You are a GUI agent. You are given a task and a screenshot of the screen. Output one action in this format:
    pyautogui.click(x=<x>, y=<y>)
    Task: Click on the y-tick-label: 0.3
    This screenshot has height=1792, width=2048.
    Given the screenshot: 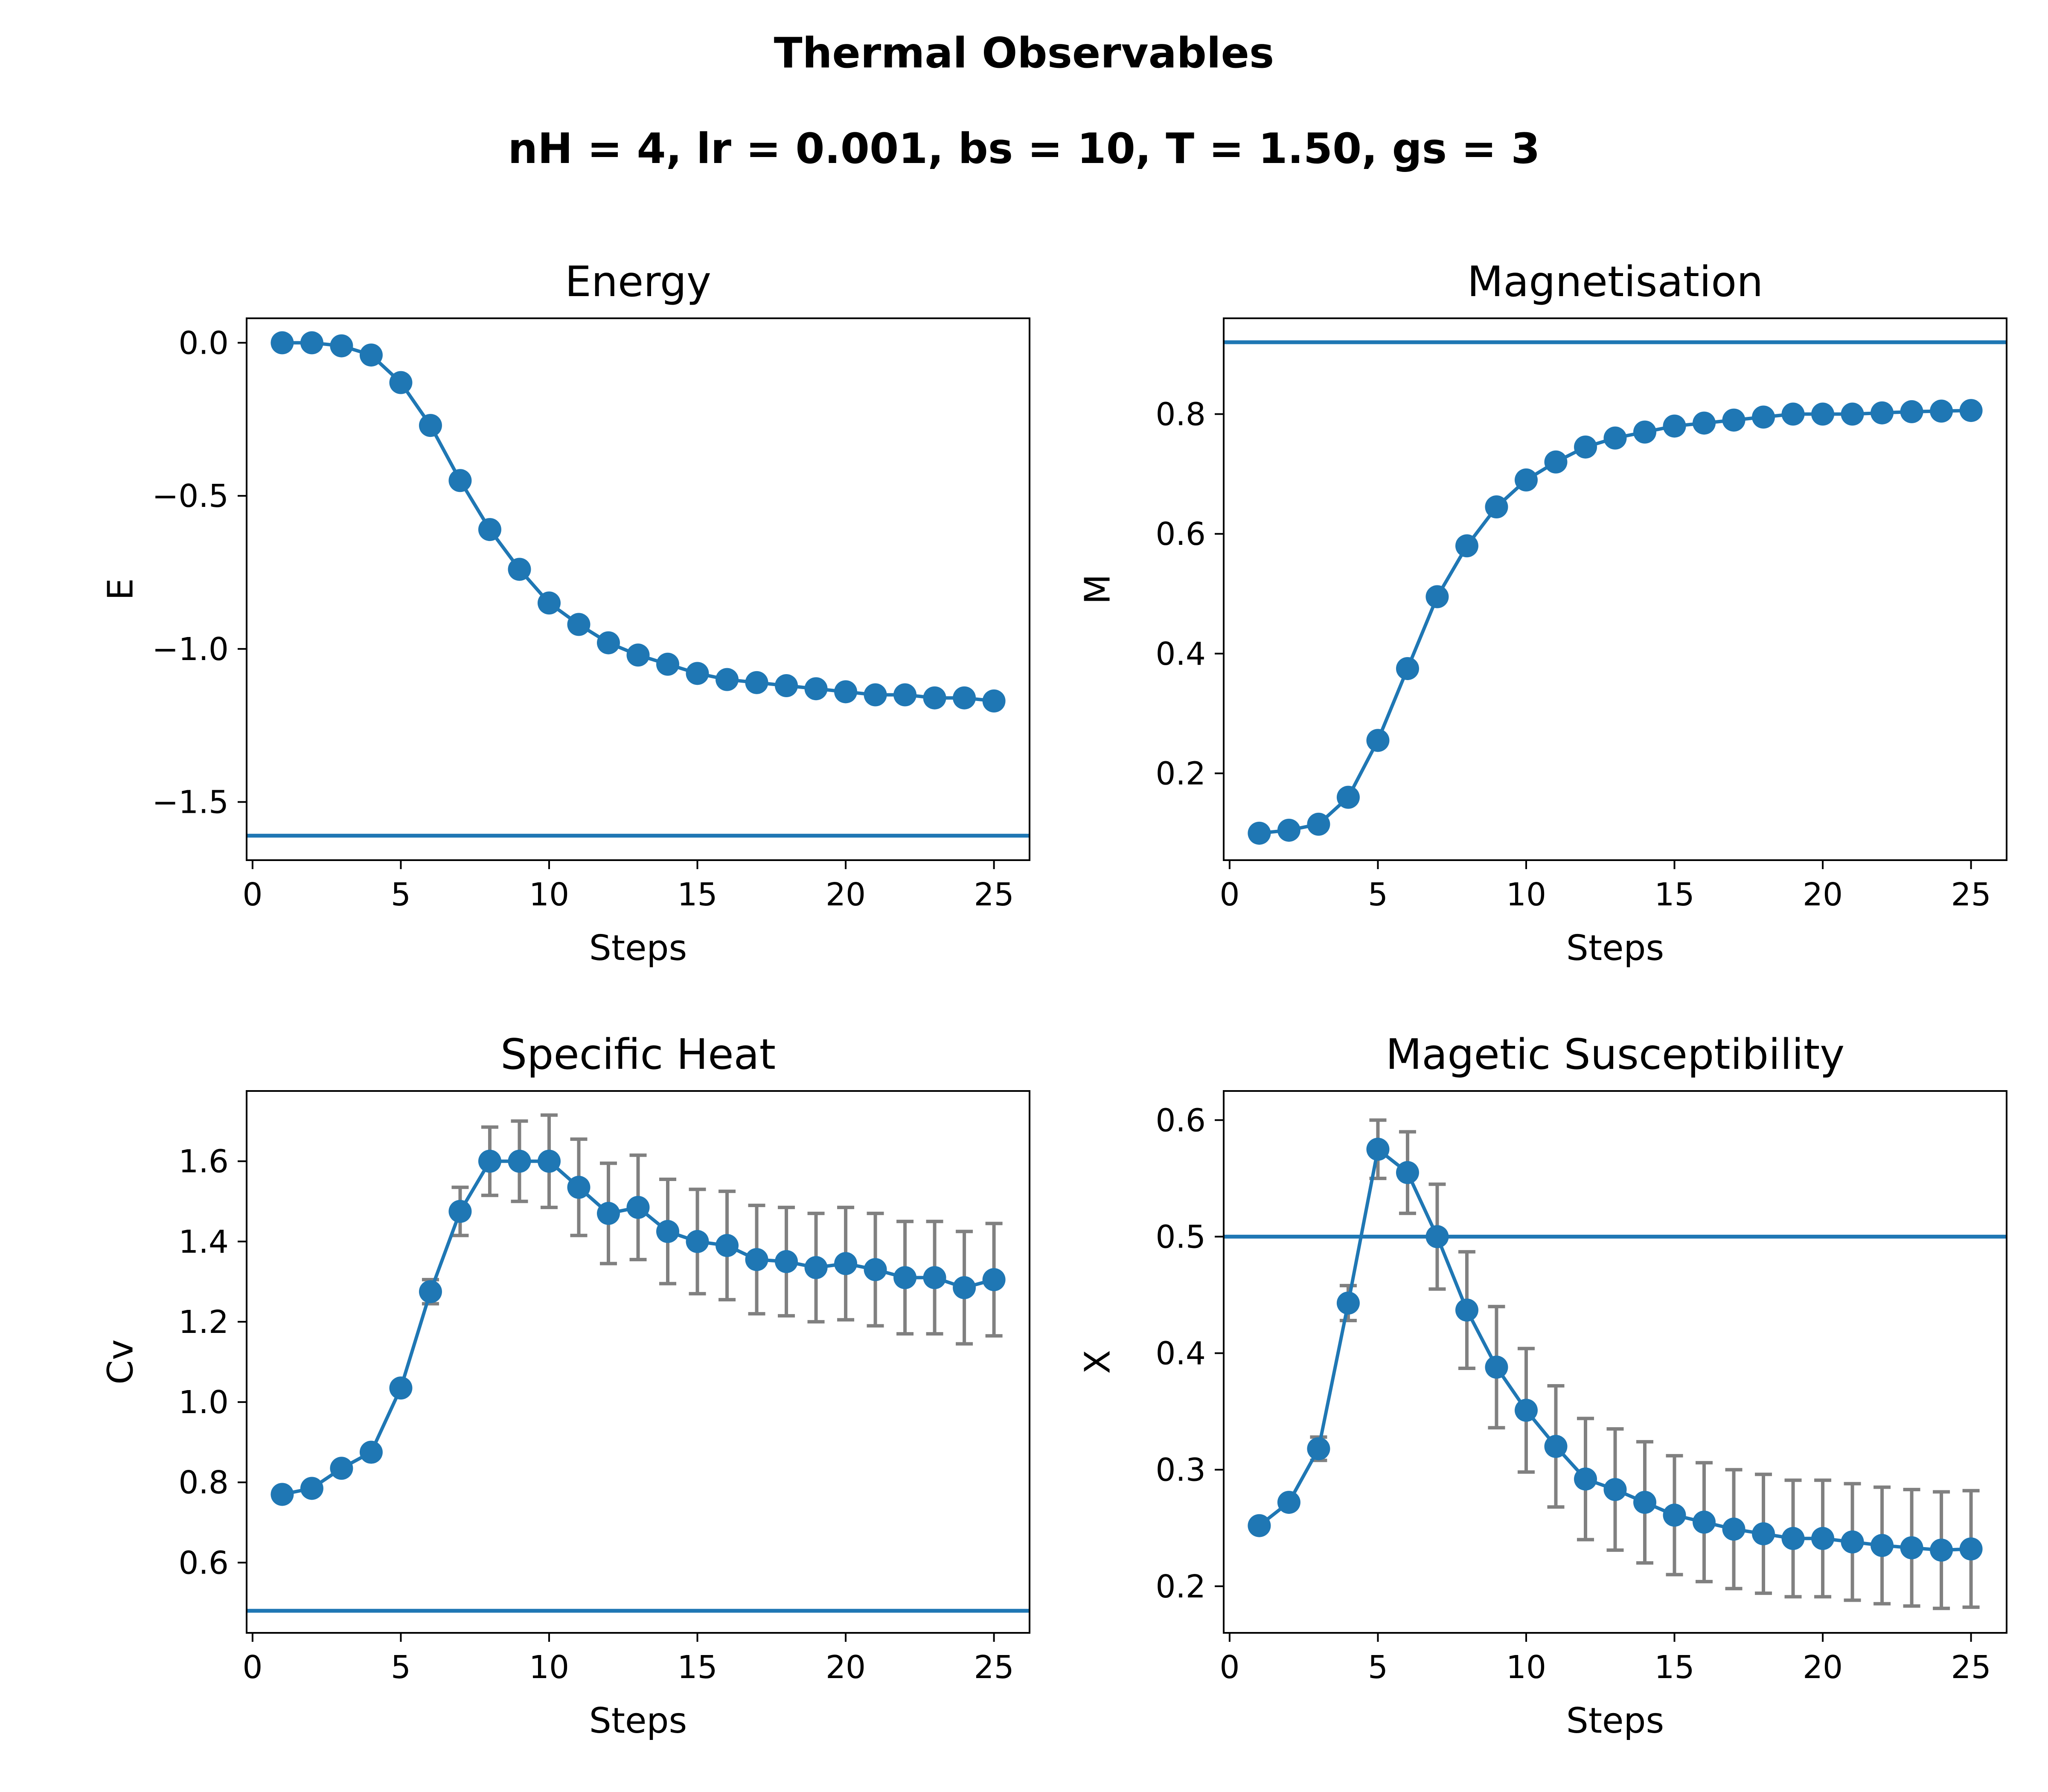 What is the action you would take?
    pyautogui.click(x=1180, y=1470)
    